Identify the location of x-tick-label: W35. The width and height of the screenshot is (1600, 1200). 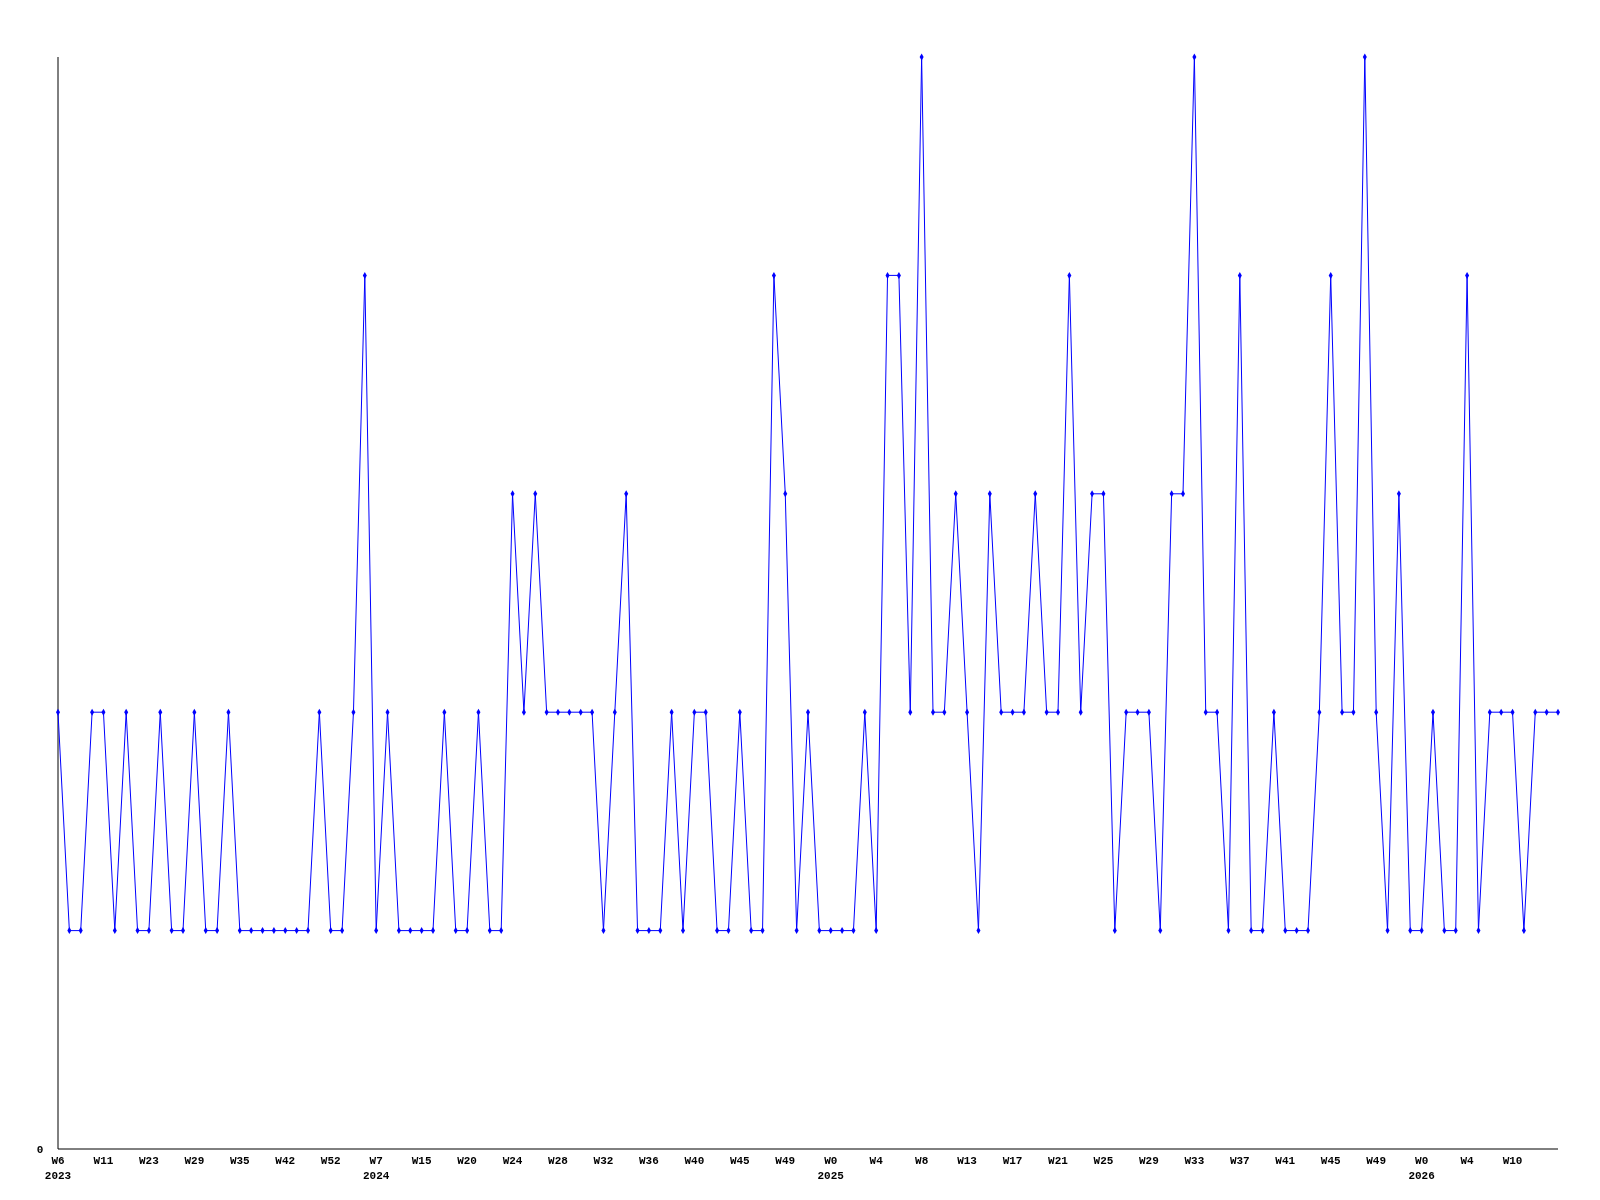
(240, 1161).